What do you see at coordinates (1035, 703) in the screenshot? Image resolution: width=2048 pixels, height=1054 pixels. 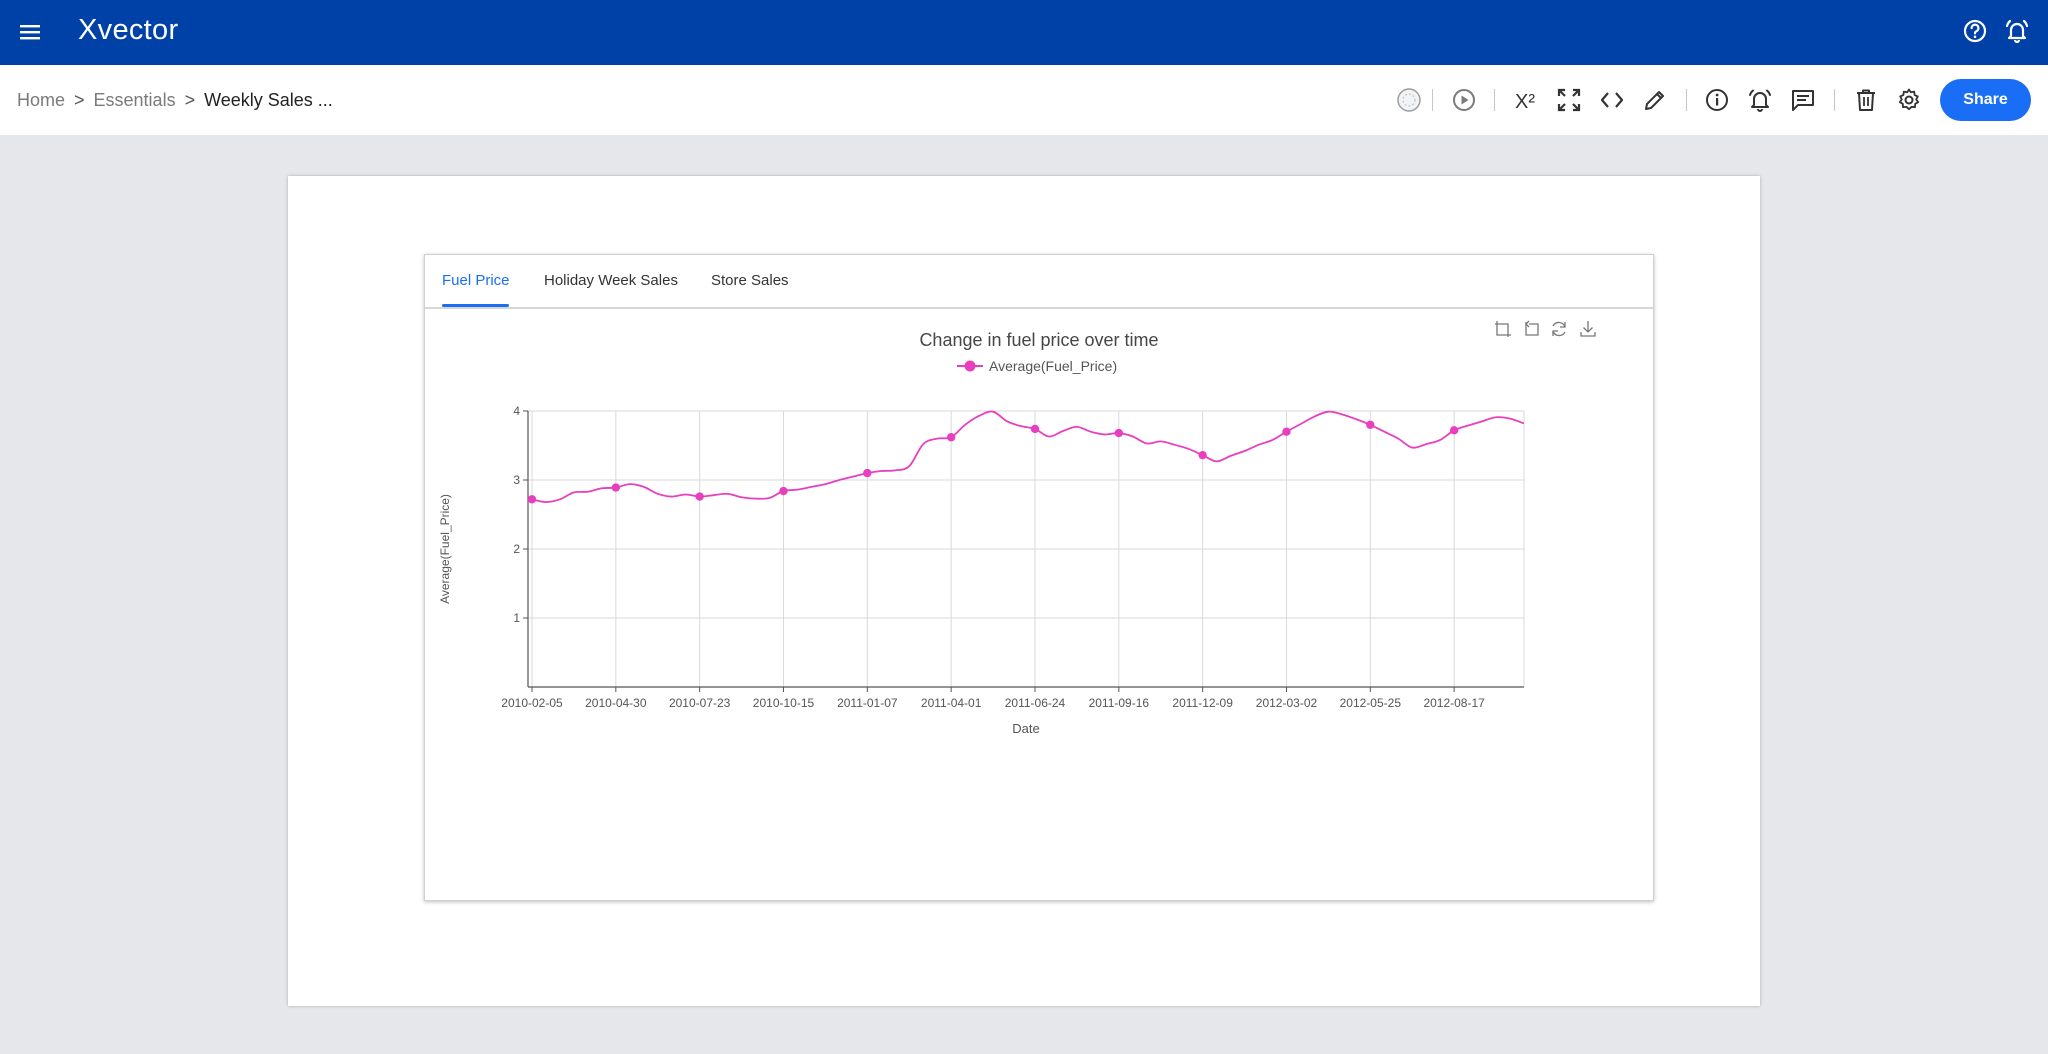 I see `x-tick-label: 2011-06-24` at bounding box center [1035, 703].